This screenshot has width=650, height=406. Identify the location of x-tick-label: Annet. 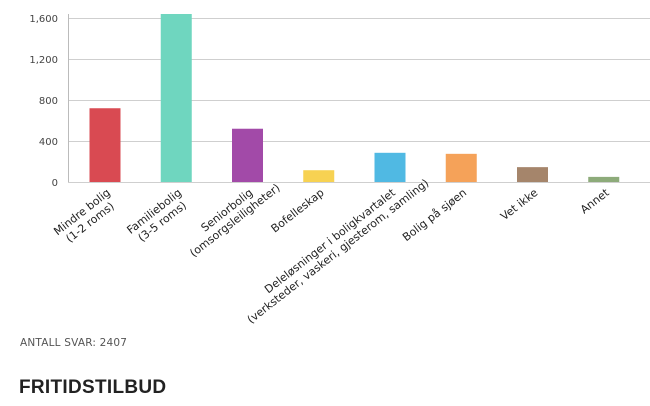
(595, 201).